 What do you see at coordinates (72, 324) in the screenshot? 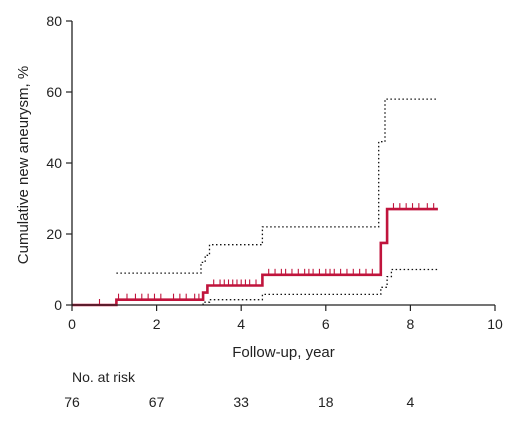
I see `x-tick-label: 0` at bounding box center [72, 324].